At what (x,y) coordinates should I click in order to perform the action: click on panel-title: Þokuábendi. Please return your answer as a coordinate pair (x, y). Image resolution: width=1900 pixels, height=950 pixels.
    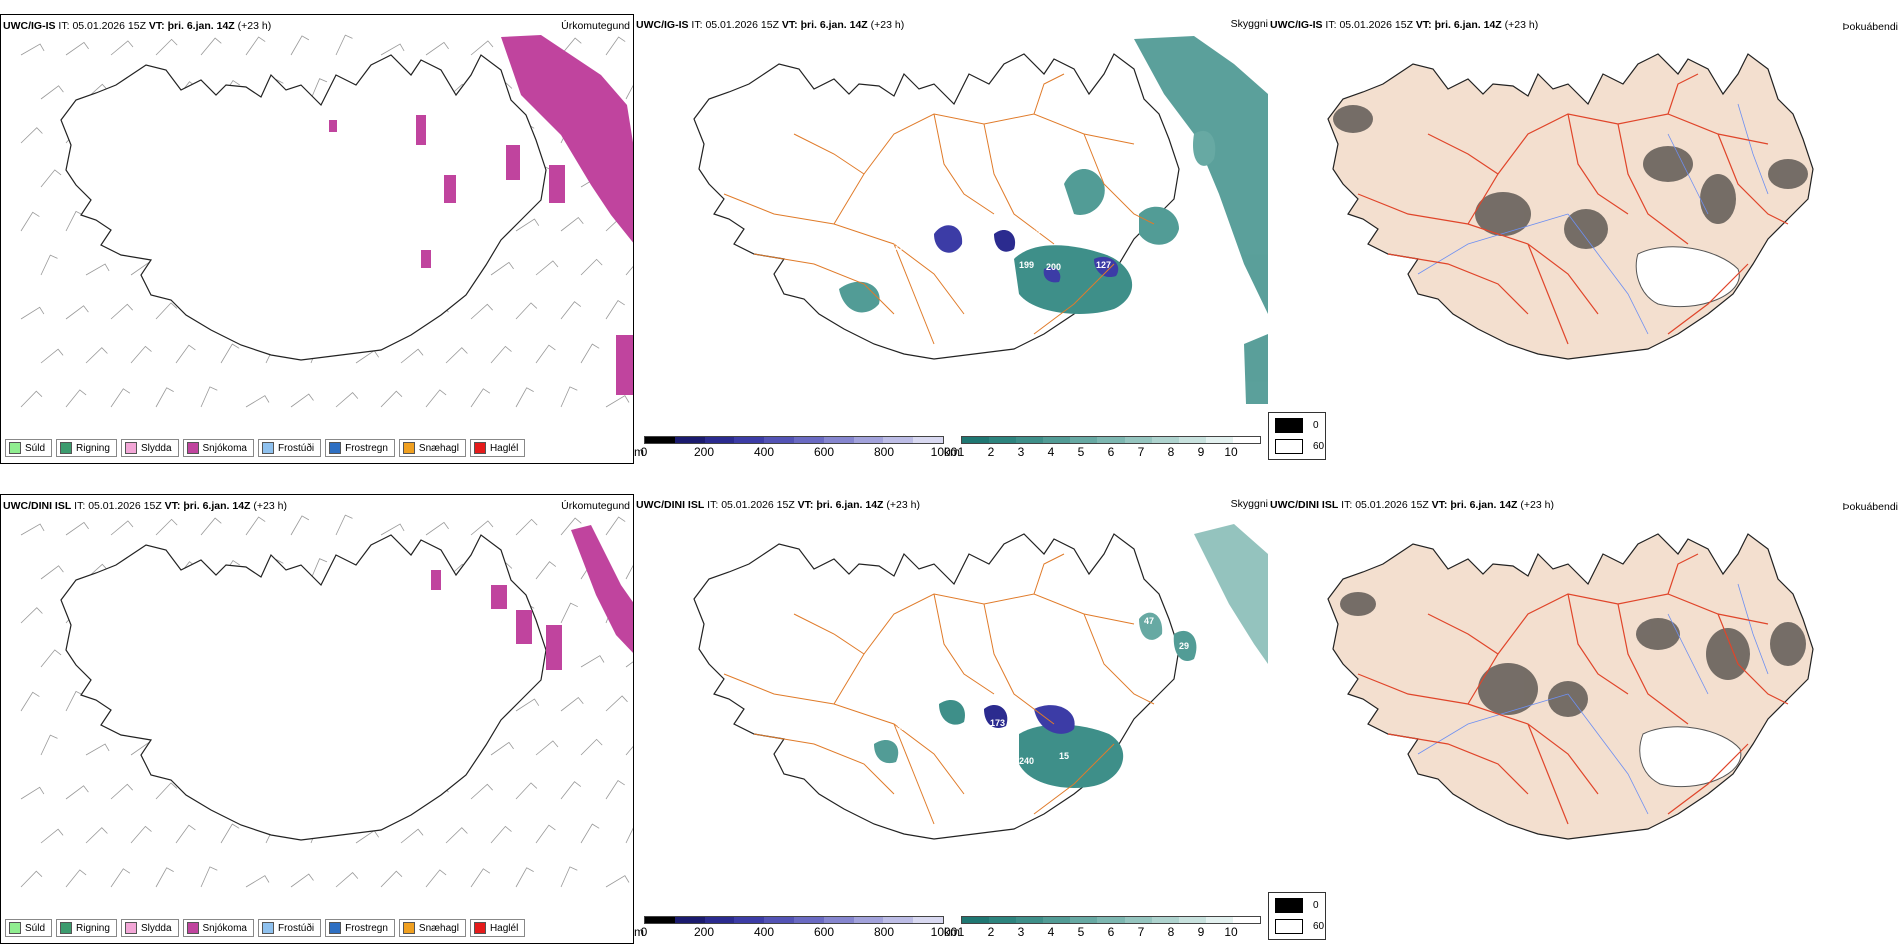
    Looking at the image, I should click on (1870, 27).